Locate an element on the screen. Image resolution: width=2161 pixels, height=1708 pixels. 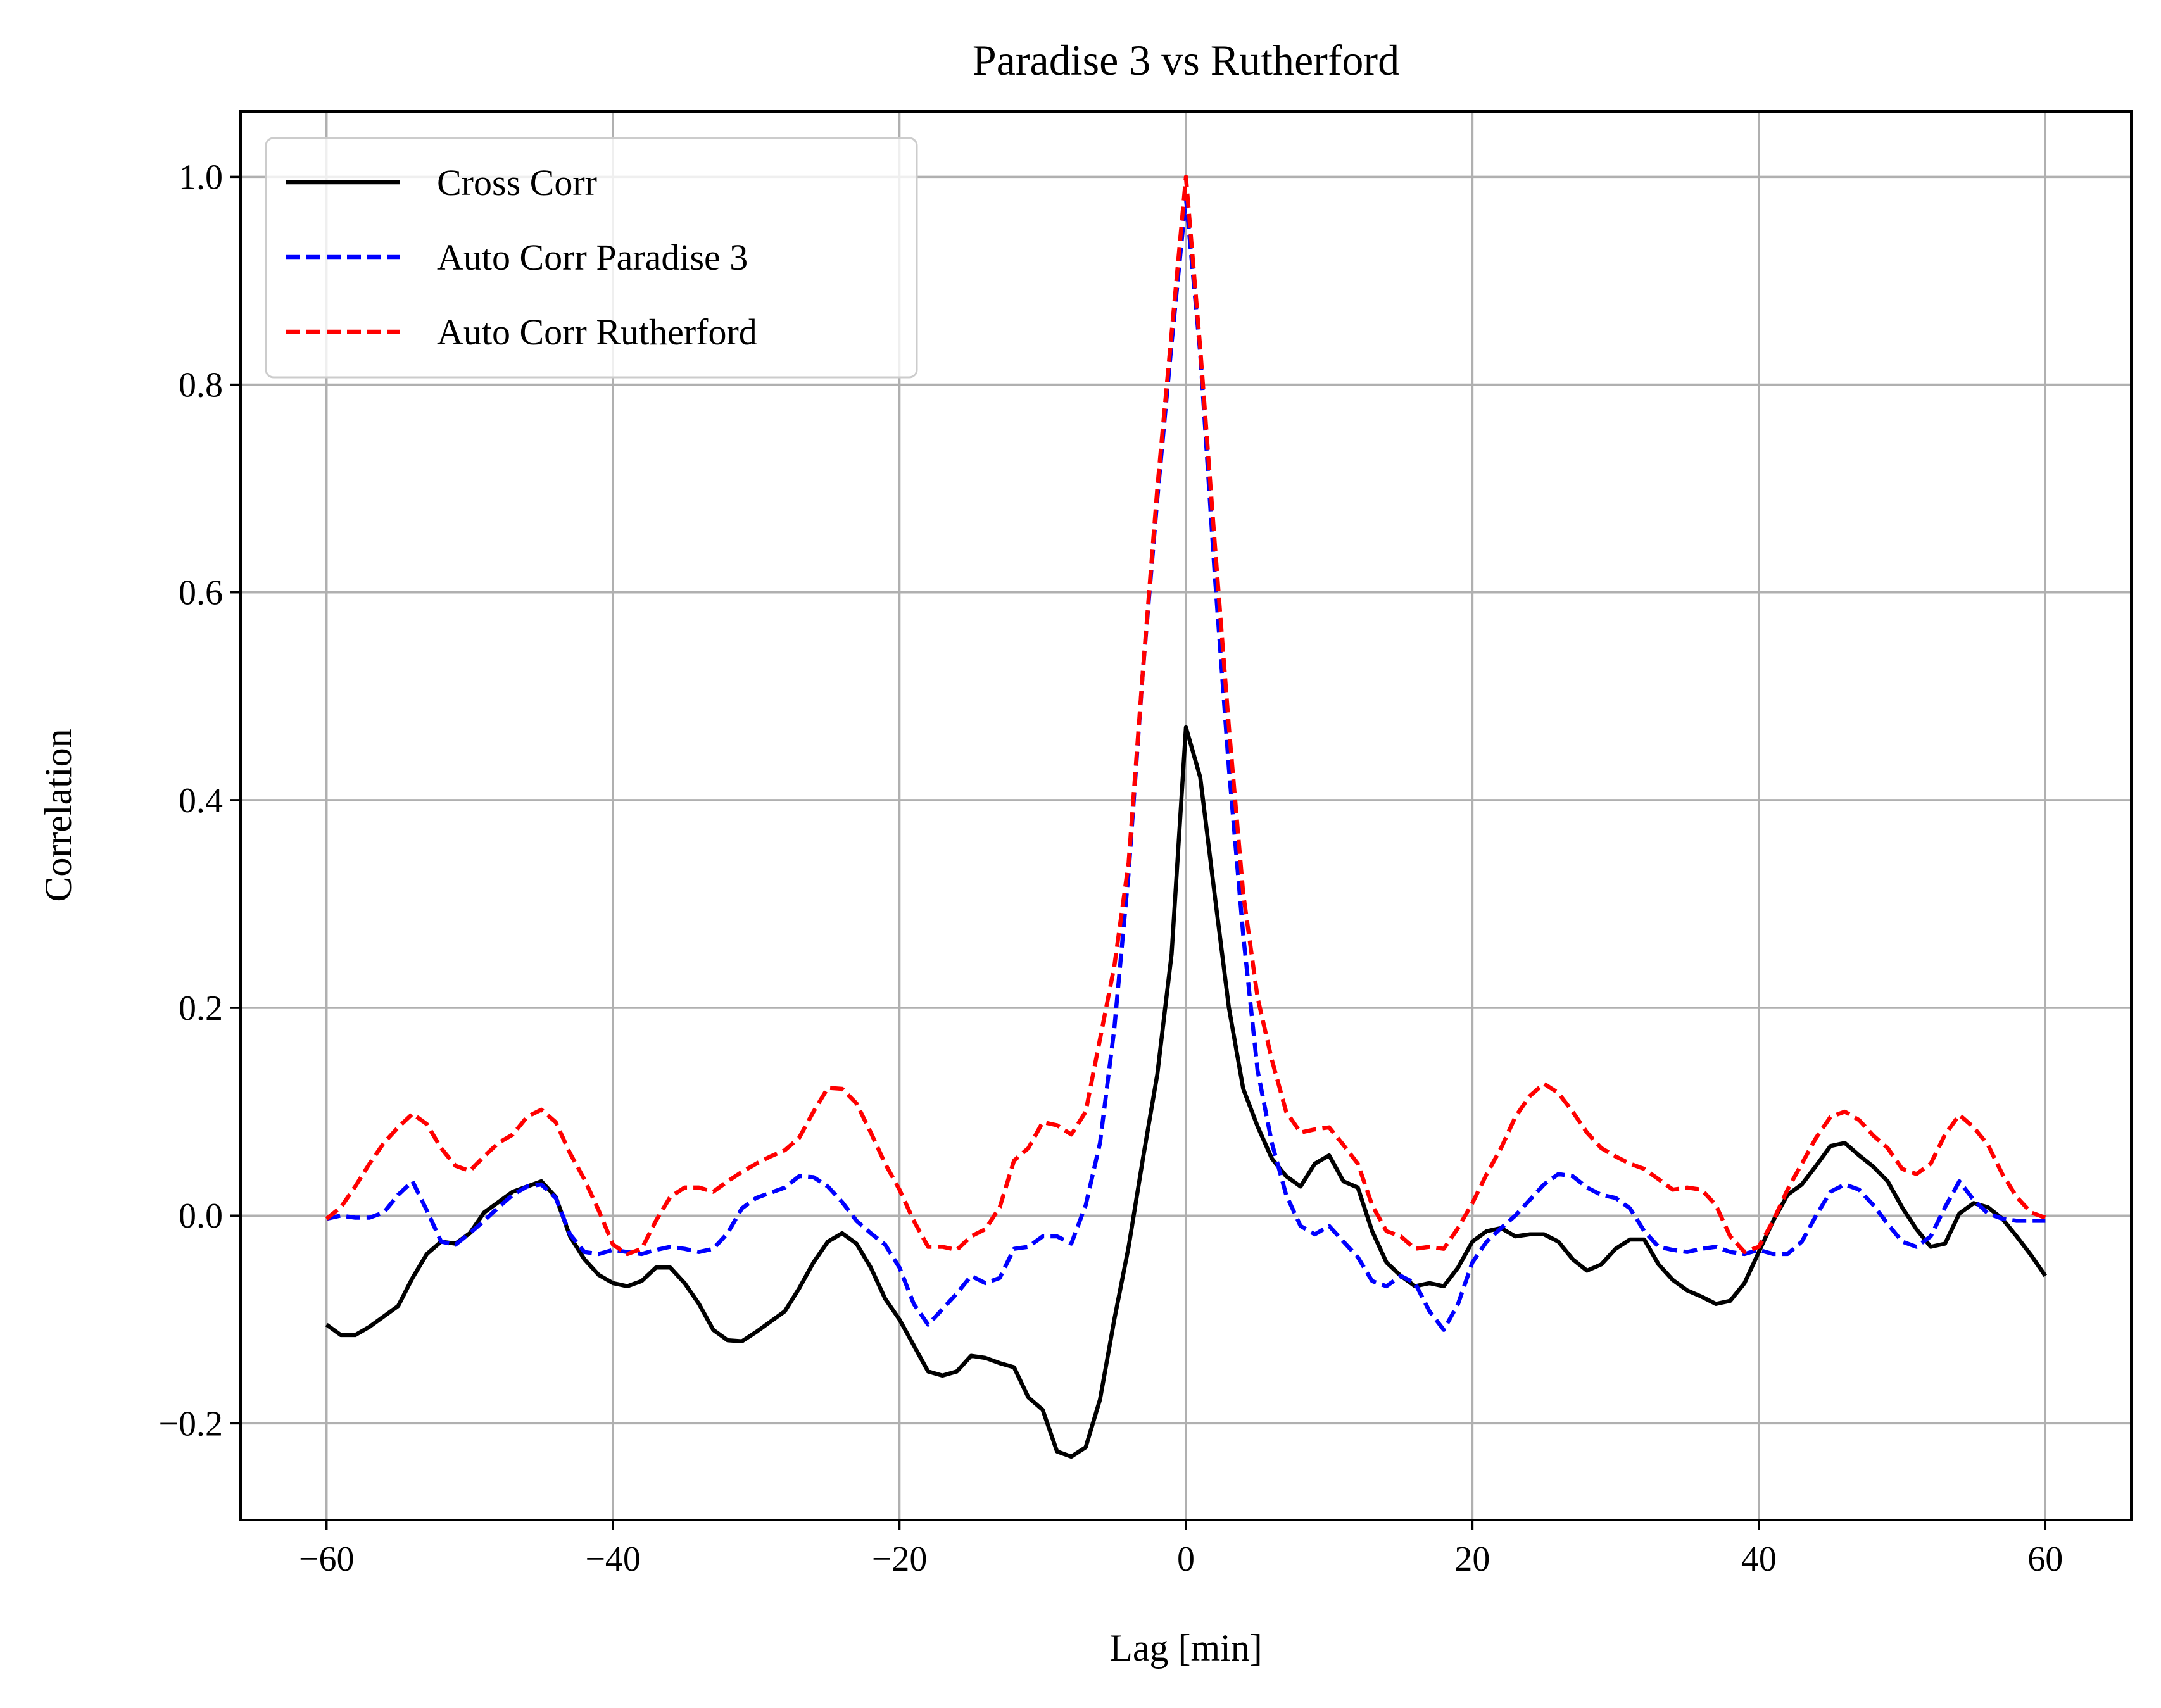
y-tick-label: 0.6 is located at coordinates (201, 593).